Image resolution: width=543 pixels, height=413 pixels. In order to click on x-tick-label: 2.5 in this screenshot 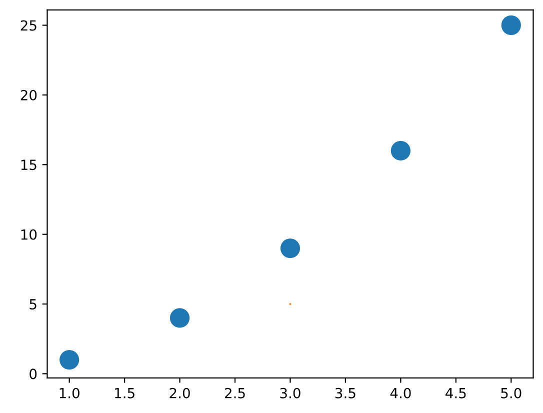, I will do `click(234, 393)`.